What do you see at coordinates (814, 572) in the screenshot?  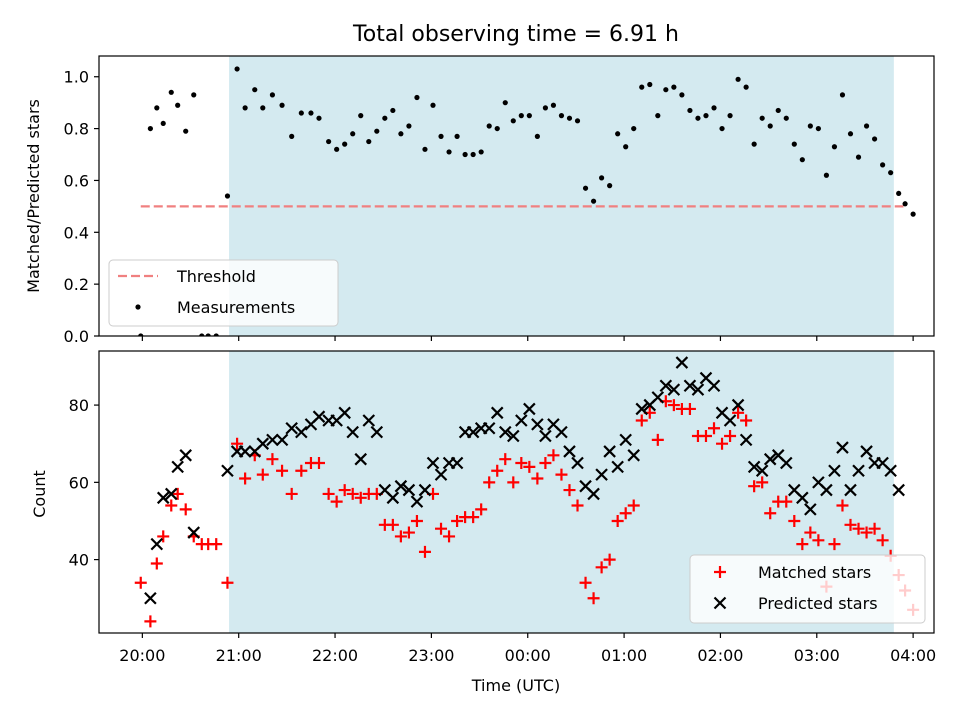 I see `legend-matched-label: Matched stars` at bounding box center [814, 572].